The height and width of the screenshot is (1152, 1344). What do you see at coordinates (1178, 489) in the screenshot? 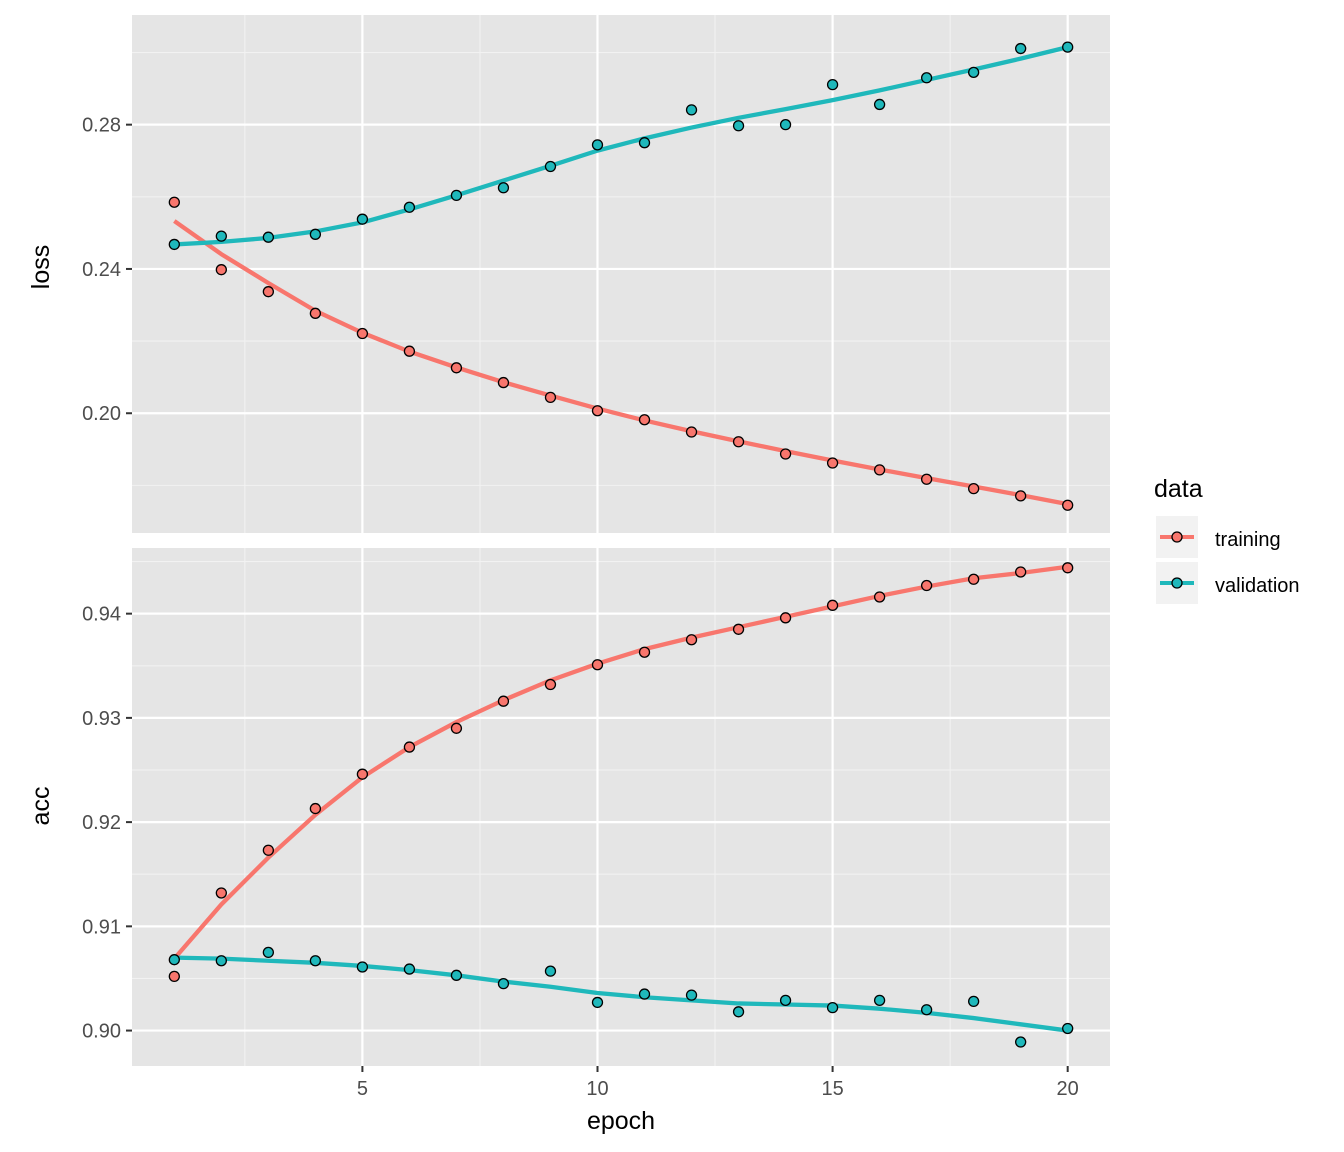
I see `legend-title: data` at bounding box center [1178, 489].